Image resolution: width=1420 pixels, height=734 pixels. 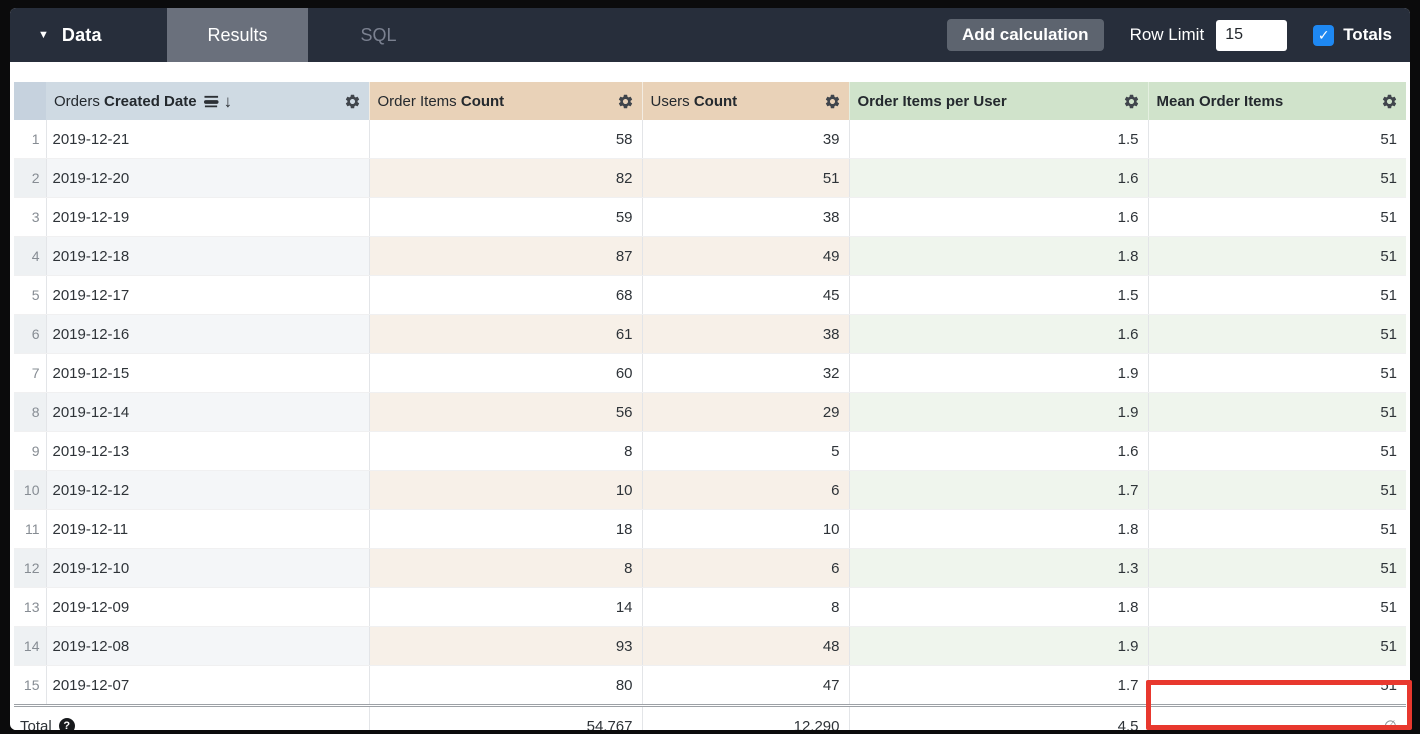 I want to click on column-header-order-items-per-user: Order Items per User, so click(x=998, y=101).